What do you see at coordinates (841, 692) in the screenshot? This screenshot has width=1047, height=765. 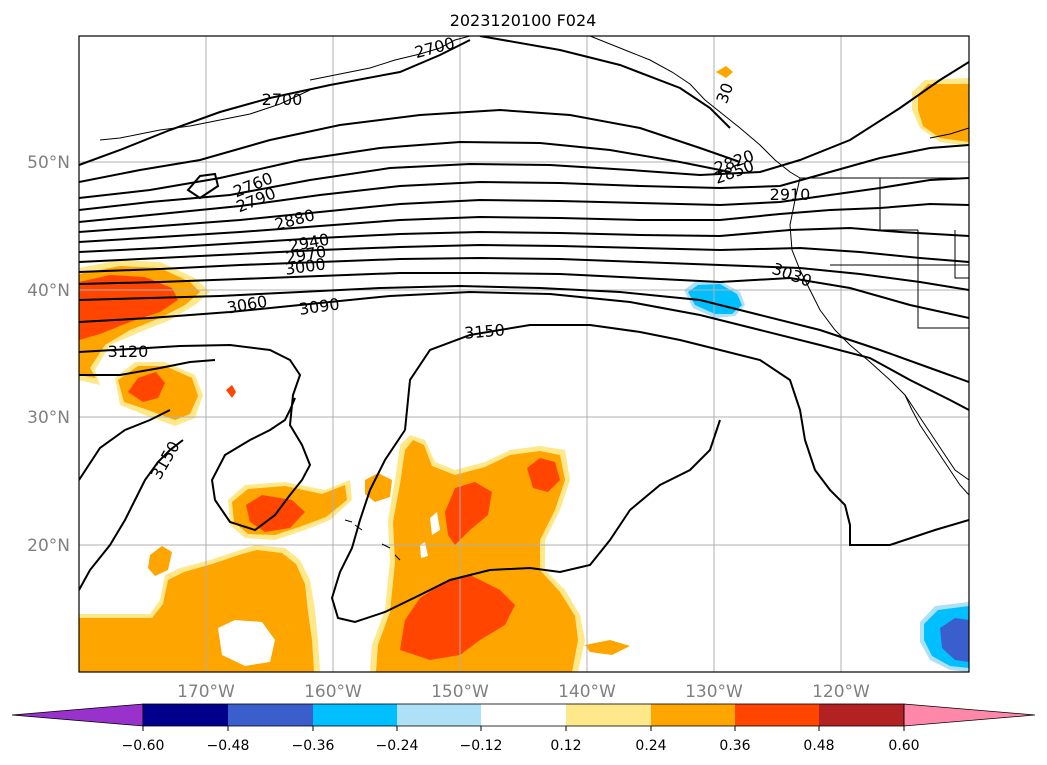 I see `lon-label: 120°W` at bounding box center [841, 692].